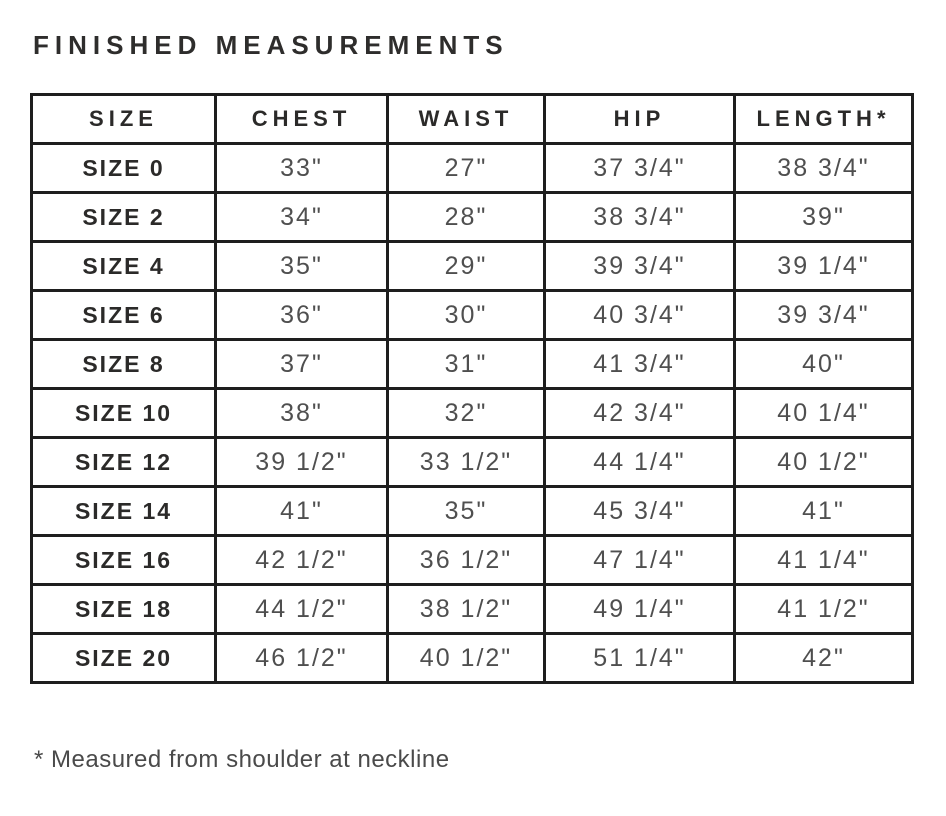 The width and height of the screenshot is (946, 816). I want to click on length-cell: 40 1/4", so click(823, 413).